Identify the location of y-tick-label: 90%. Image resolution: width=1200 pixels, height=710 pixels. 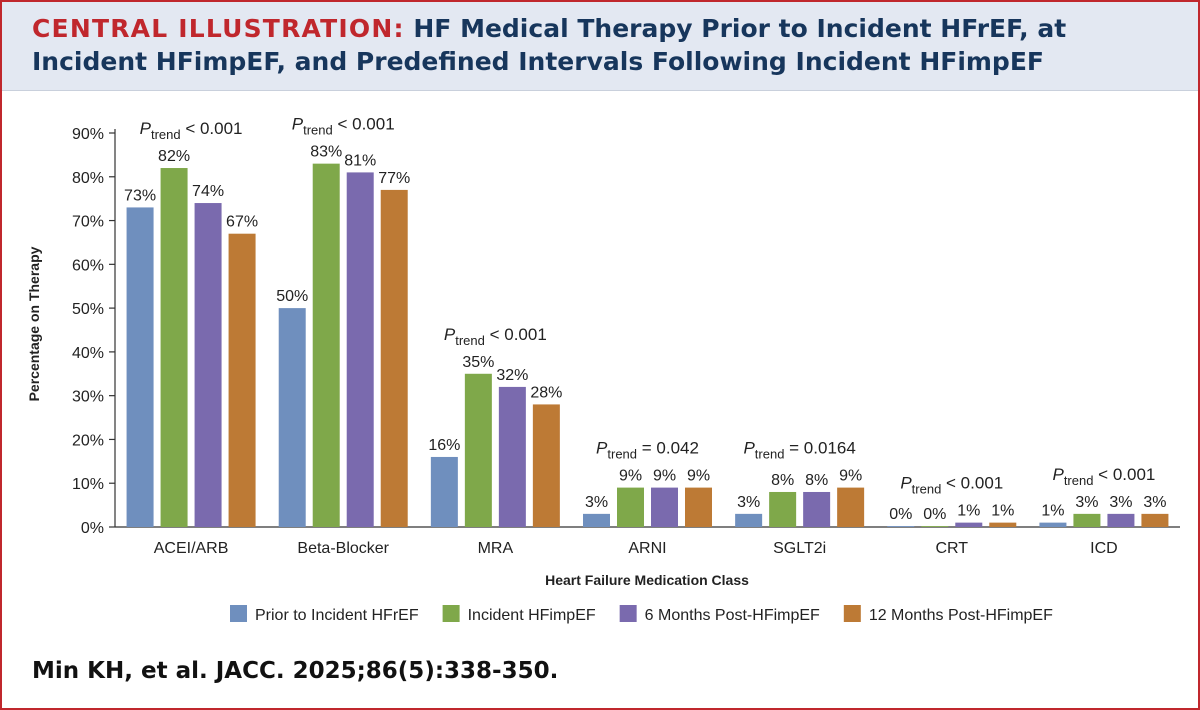
(88, 134).